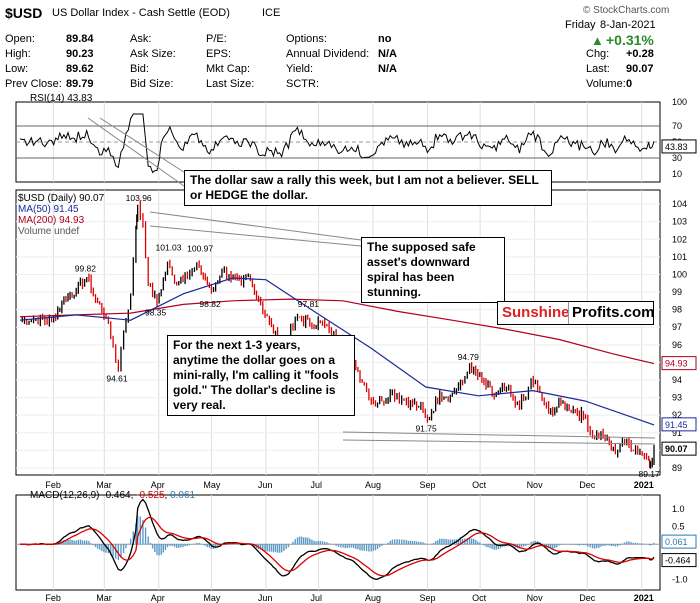  Describe the element at coordinates (679, 257) in the screenshot. I see `price-tick-label: 101` at that location.